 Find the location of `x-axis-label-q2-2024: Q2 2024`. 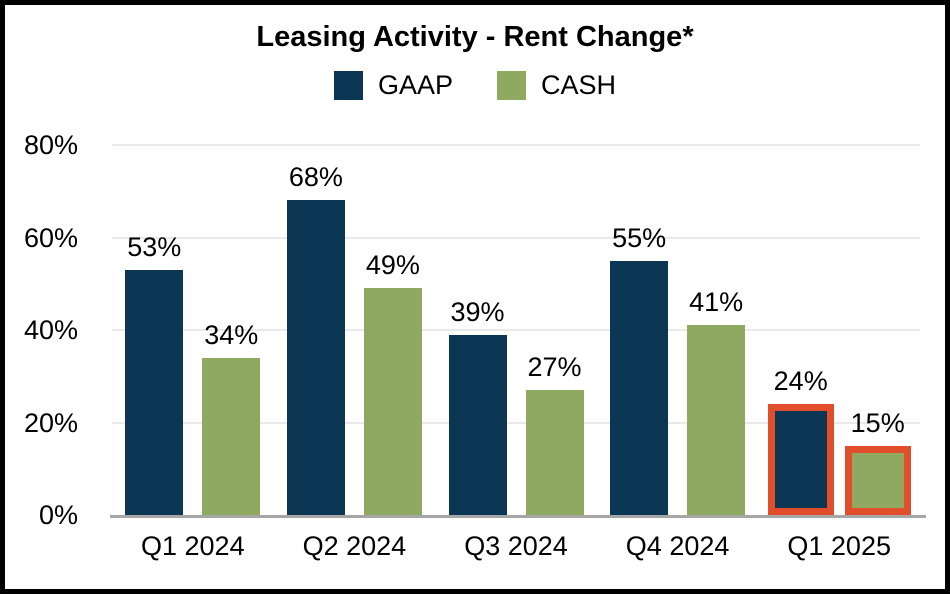

x-axis-label-q2-2024: Q2 2024 is located at coordinates (354, 546).